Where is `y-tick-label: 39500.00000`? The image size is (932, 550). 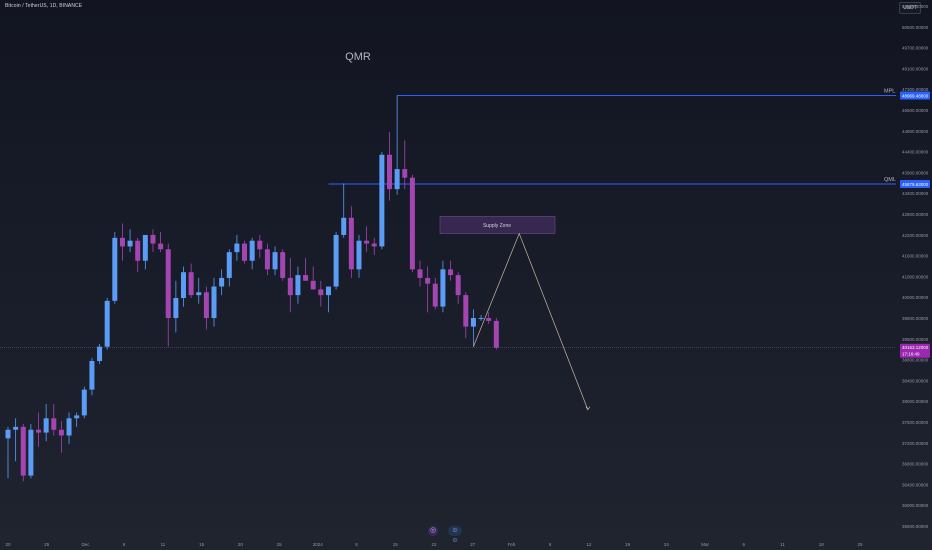
y-tick-label: 39500.00000 is located at coordinates (915, 339).